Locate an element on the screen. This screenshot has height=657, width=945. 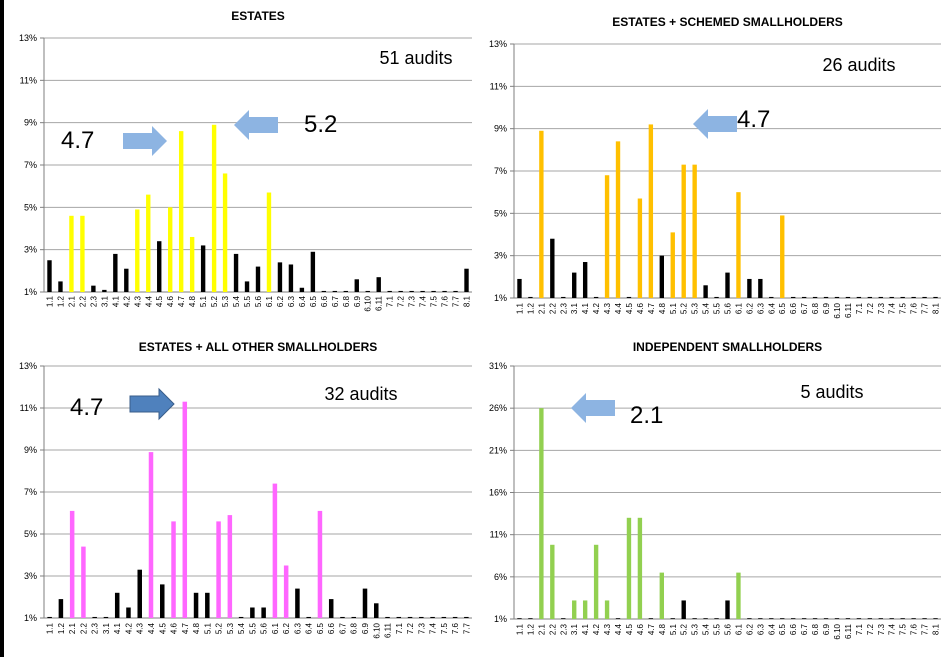
bar-2.1 is located at coordinates (71, 253).